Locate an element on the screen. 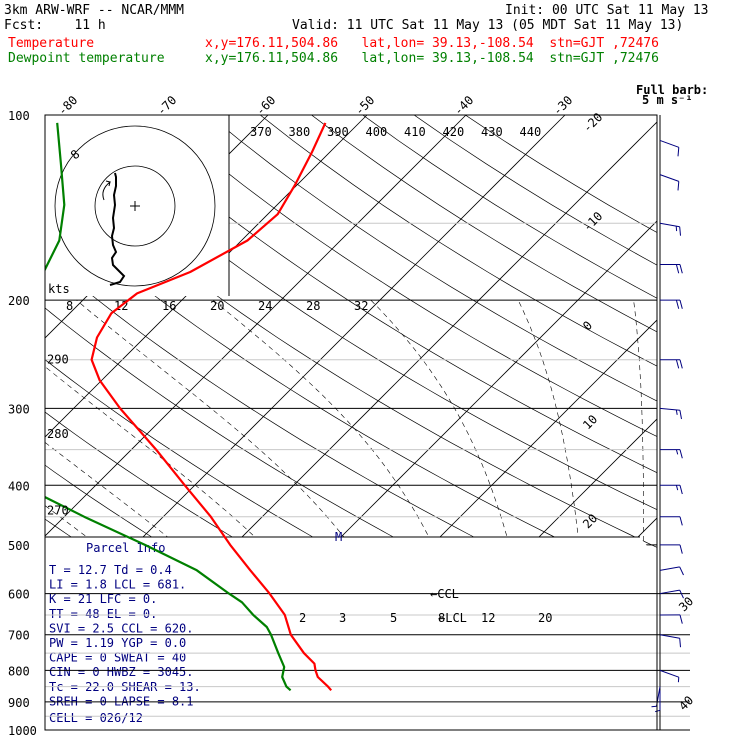 This screenshot has width=740, height=740. hodograph-speed-label: 28 is located at coordinates (313, 306).